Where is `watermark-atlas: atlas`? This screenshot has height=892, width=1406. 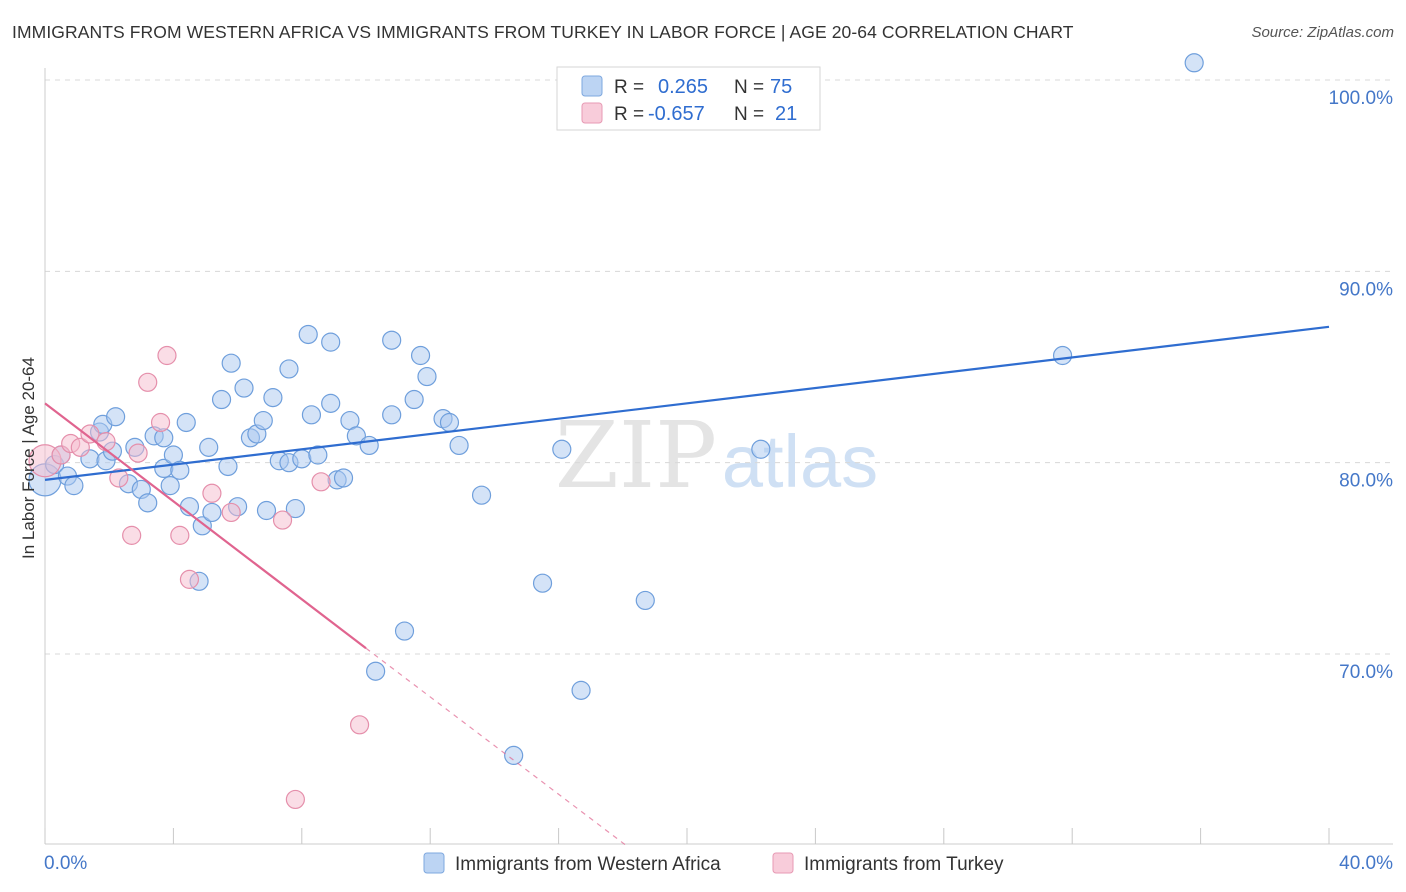
watermark-atlas: atlas is located at coordinates (800, 461).